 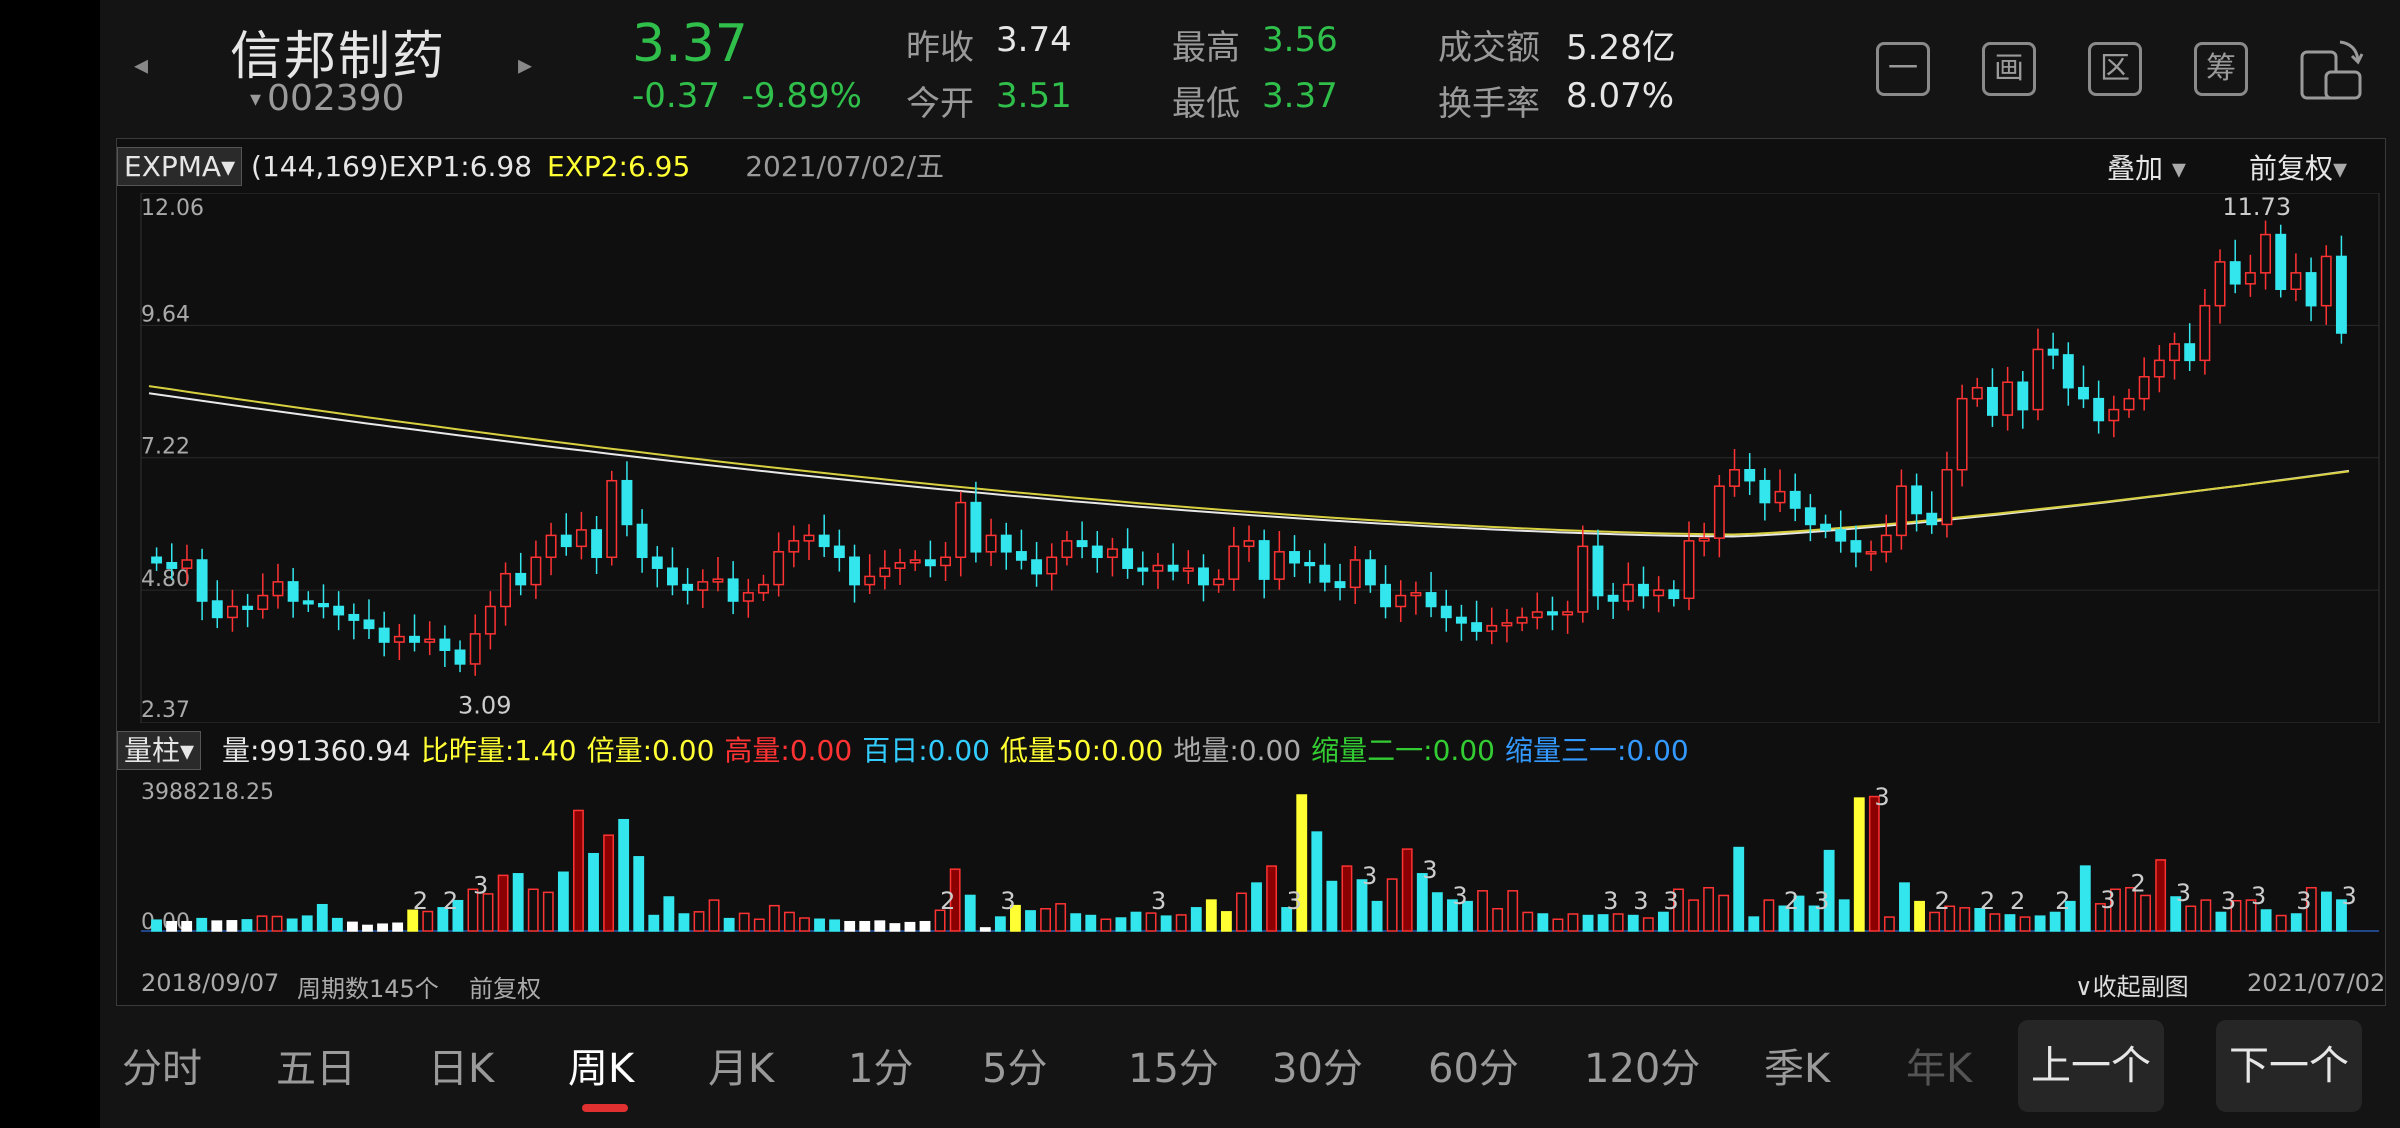 What do you see at coordinates (505, 989) in the screenshot?
I see `footer-adjust: 前复权` at bounding box center [505, 989].